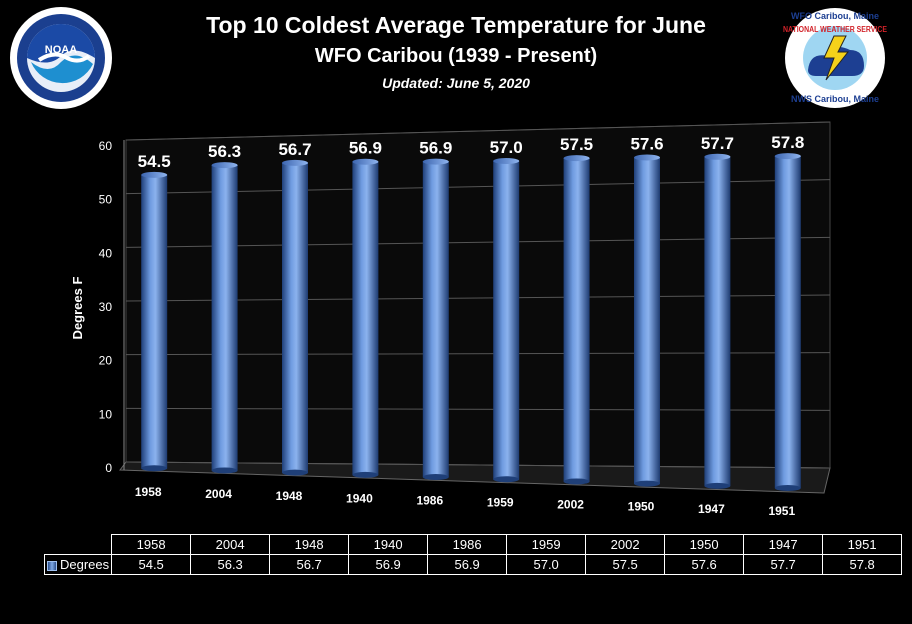 Image resolution: width=912 pixels, height=624 pixels. What do you see at coordinates (625, 544) in the screenshot?
I see `table-header-cell: 2002` at bounding box center [625, 544].